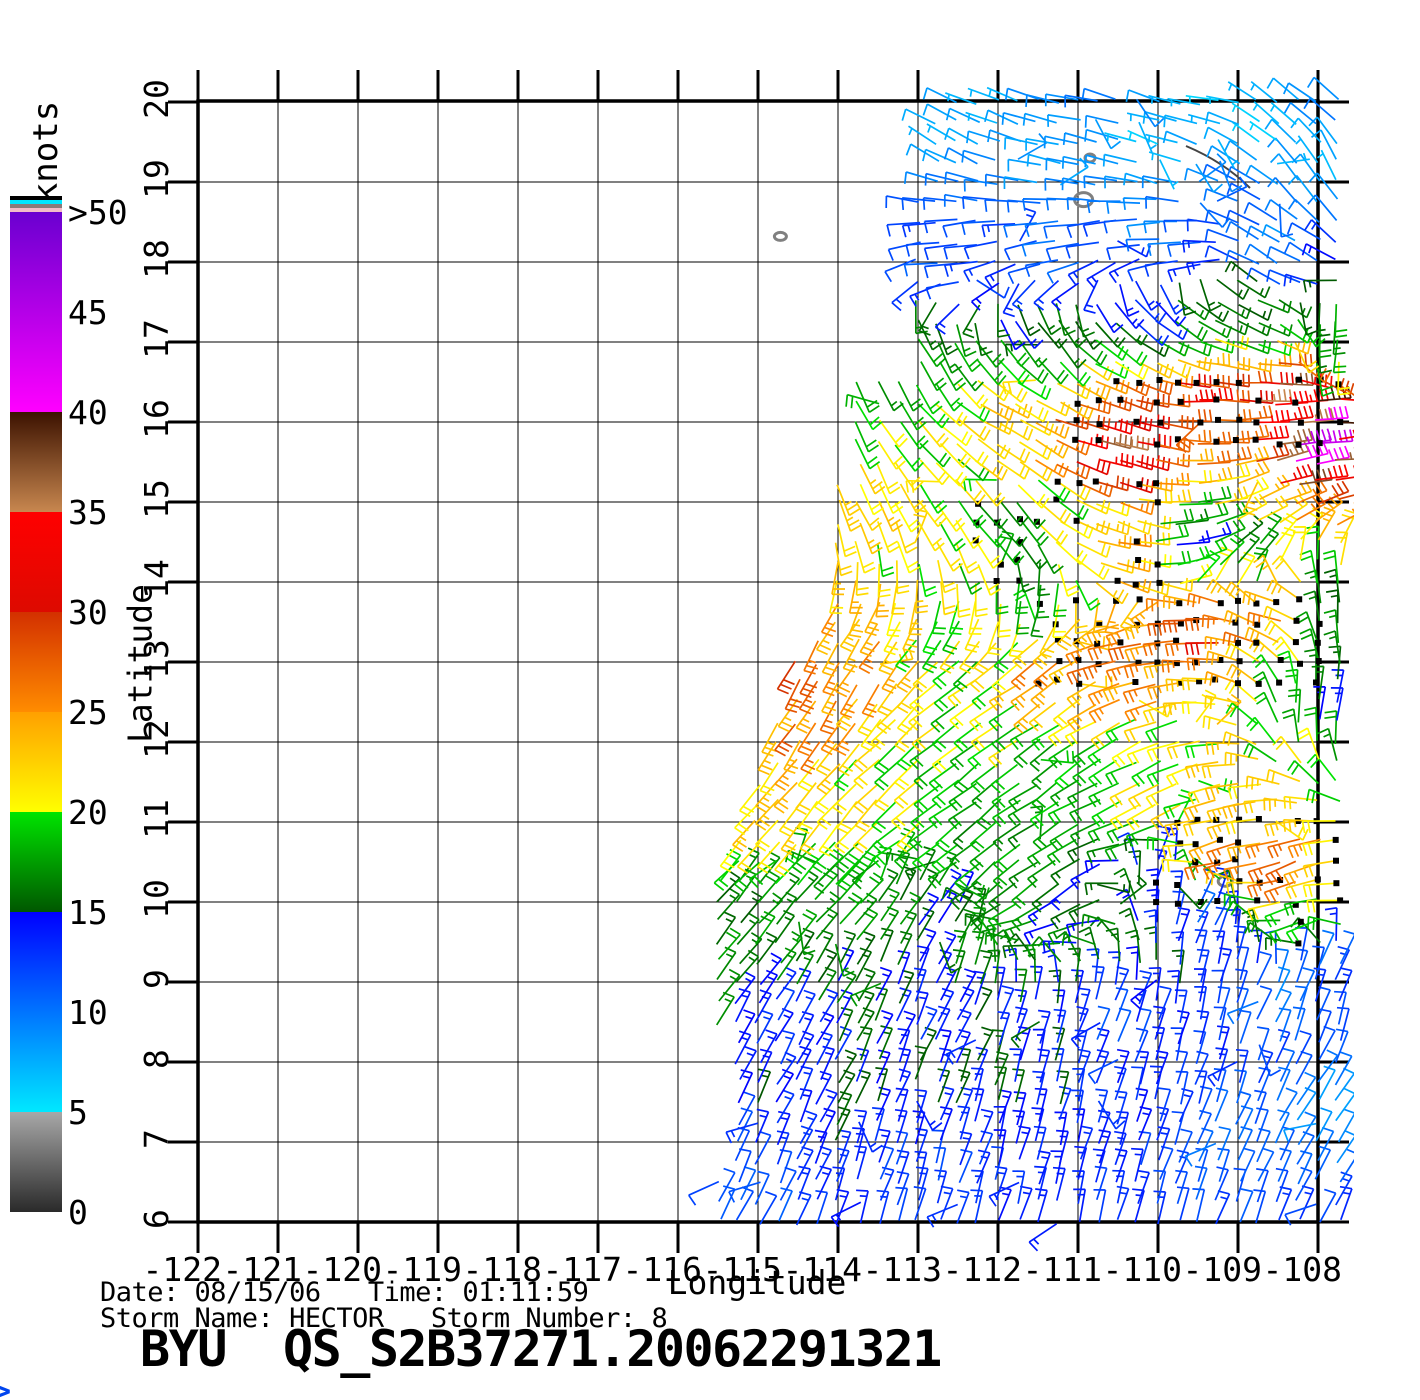  Describe the element at coordinates (1142, 1269) in the screenshot. I see `x-tick-label: -110` at that location.